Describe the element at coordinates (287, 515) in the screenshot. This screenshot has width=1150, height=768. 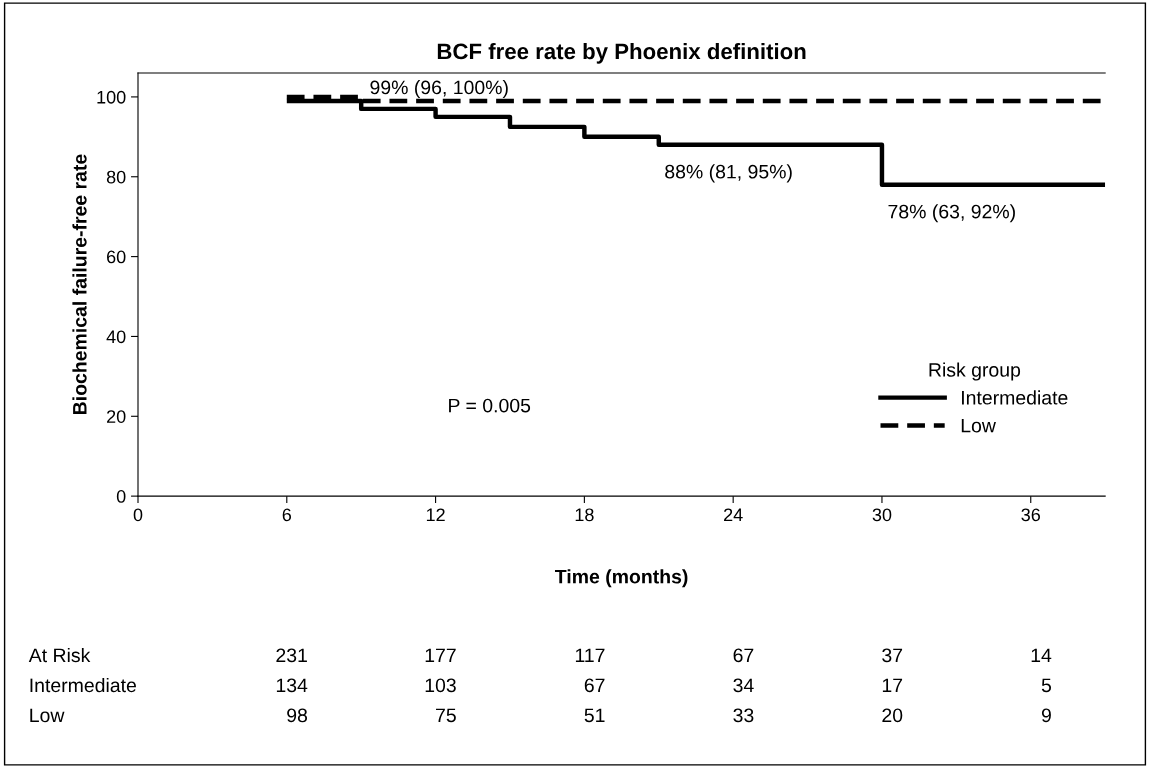
I see `x-tick-label: 6` at that location.